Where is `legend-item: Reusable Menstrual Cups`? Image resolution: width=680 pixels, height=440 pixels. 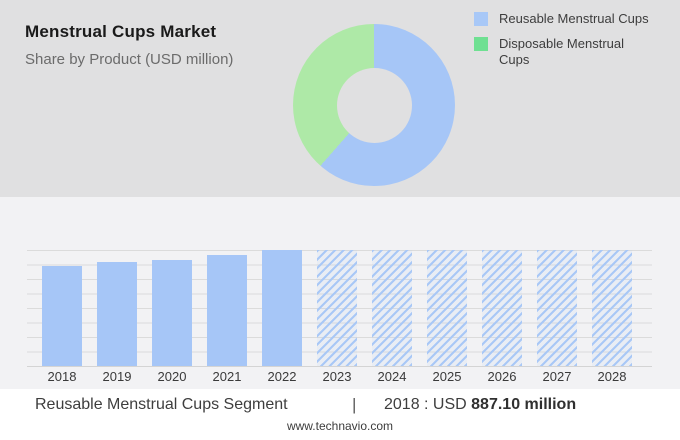
legend-item: Reusable Menstrual Cups is located at coordinates (561, 19).